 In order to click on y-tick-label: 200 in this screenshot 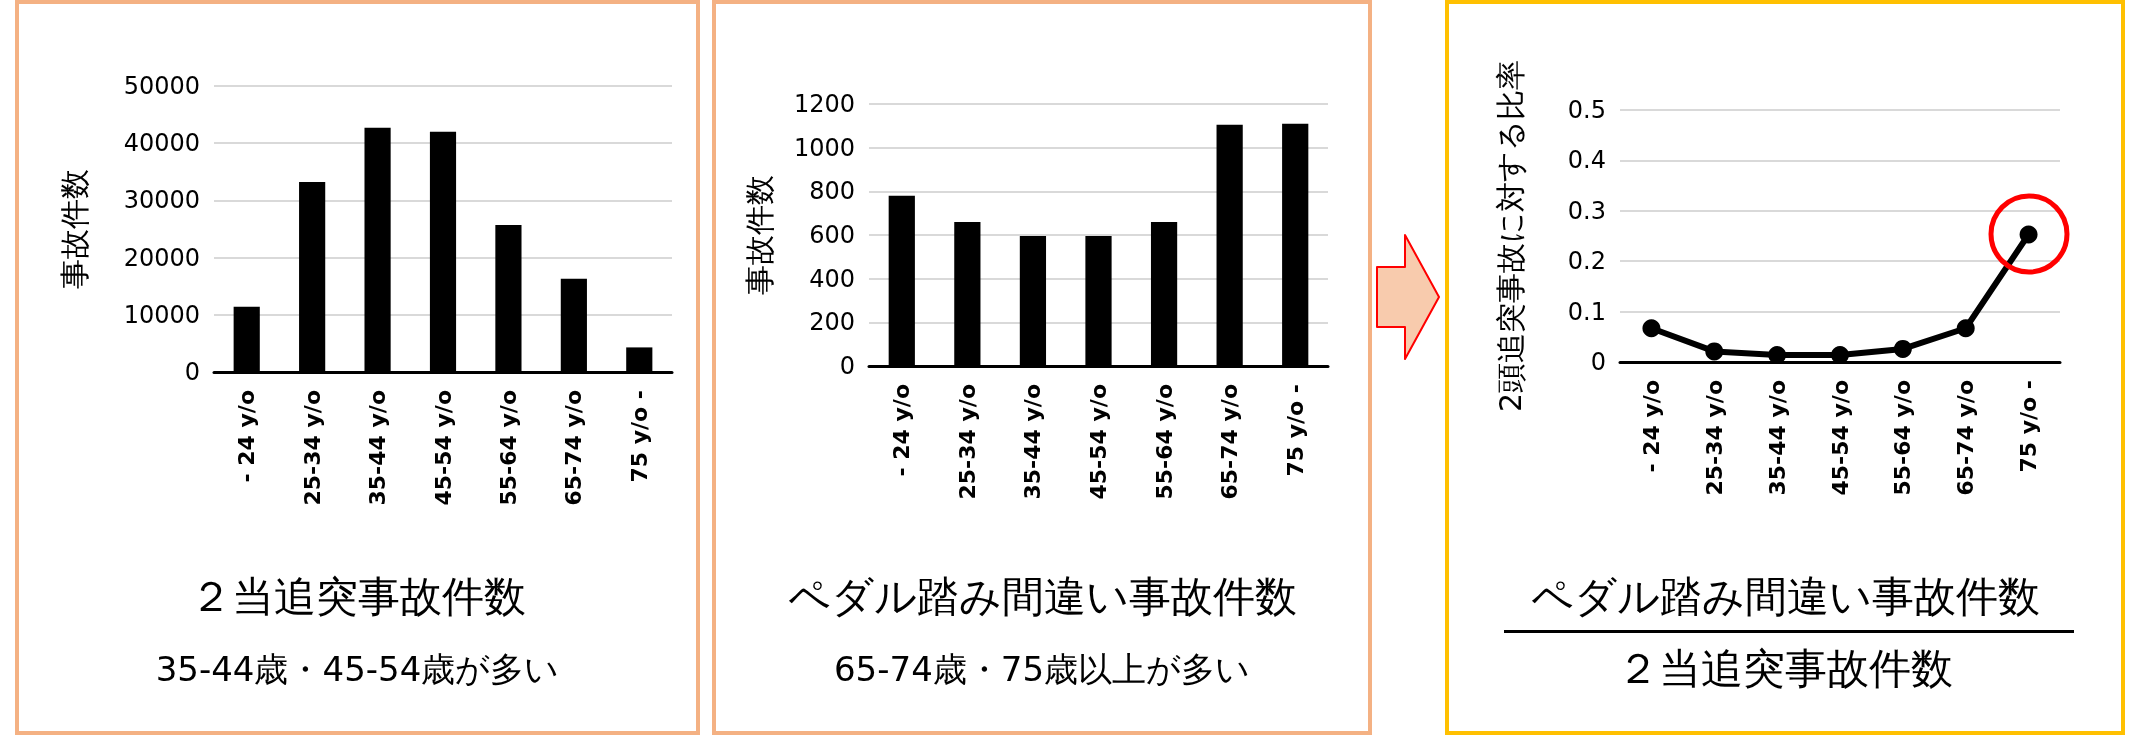, I will do `click(832, 322)`.